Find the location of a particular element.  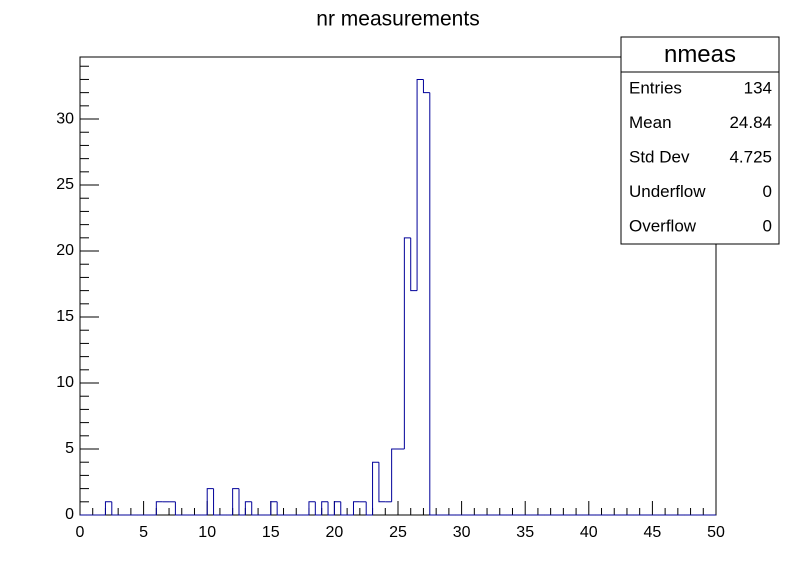

x-tick-label: 35 is located at coordinates (525, 532).